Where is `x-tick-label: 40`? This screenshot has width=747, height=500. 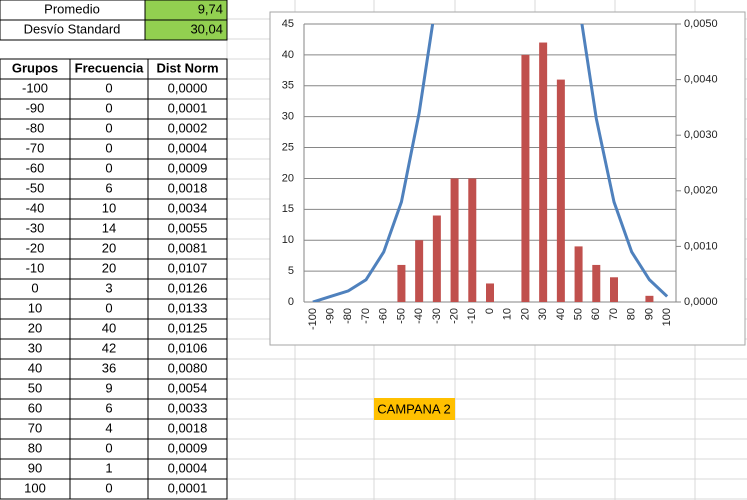
x-tick-label: 40 is located at coordinates (561, 314).